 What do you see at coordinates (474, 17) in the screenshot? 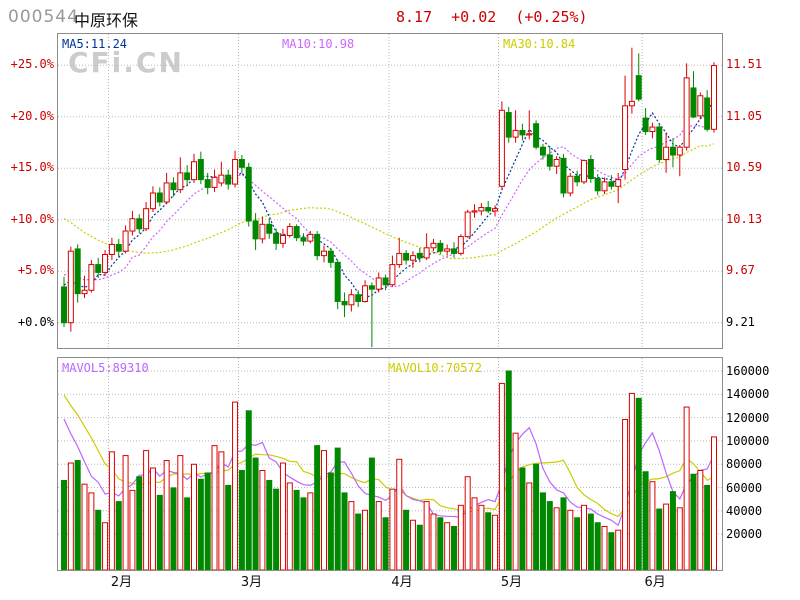
I see `price-change: +0.02` at bounding box center [474, 17].